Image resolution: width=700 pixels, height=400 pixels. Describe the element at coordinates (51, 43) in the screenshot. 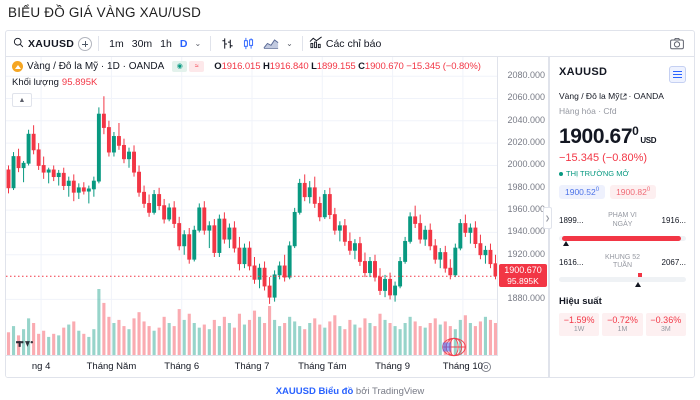

I see `toolbar-symbol-label: XAUUSD` at that location.